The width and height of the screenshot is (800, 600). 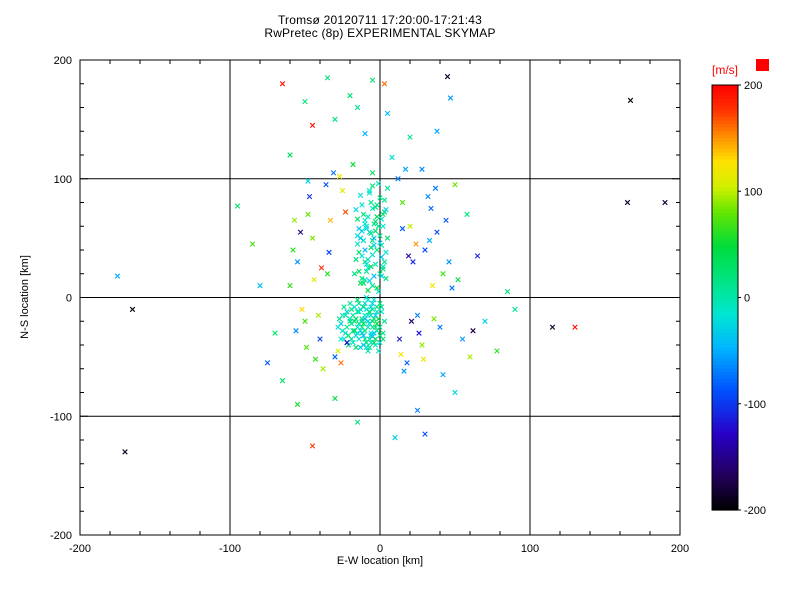 I want to click on y-axis-tick-label: 0, so click(x=69, y=299).